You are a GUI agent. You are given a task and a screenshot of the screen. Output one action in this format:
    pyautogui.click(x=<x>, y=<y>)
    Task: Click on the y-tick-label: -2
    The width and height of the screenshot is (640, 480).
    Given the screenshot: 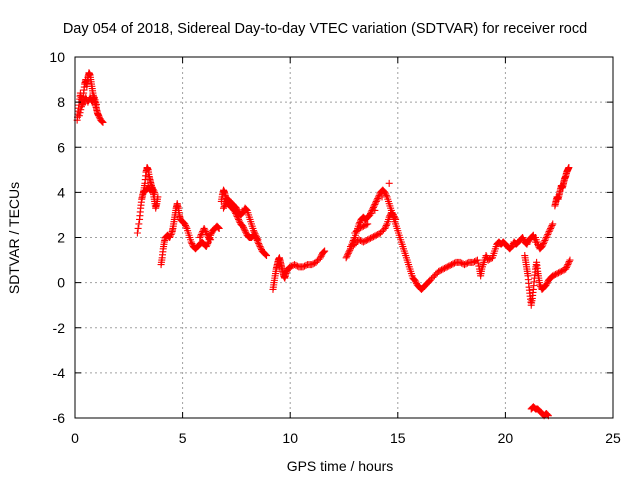 What is the action you would take?
    pyautogui.click(x=59, y=328)
    